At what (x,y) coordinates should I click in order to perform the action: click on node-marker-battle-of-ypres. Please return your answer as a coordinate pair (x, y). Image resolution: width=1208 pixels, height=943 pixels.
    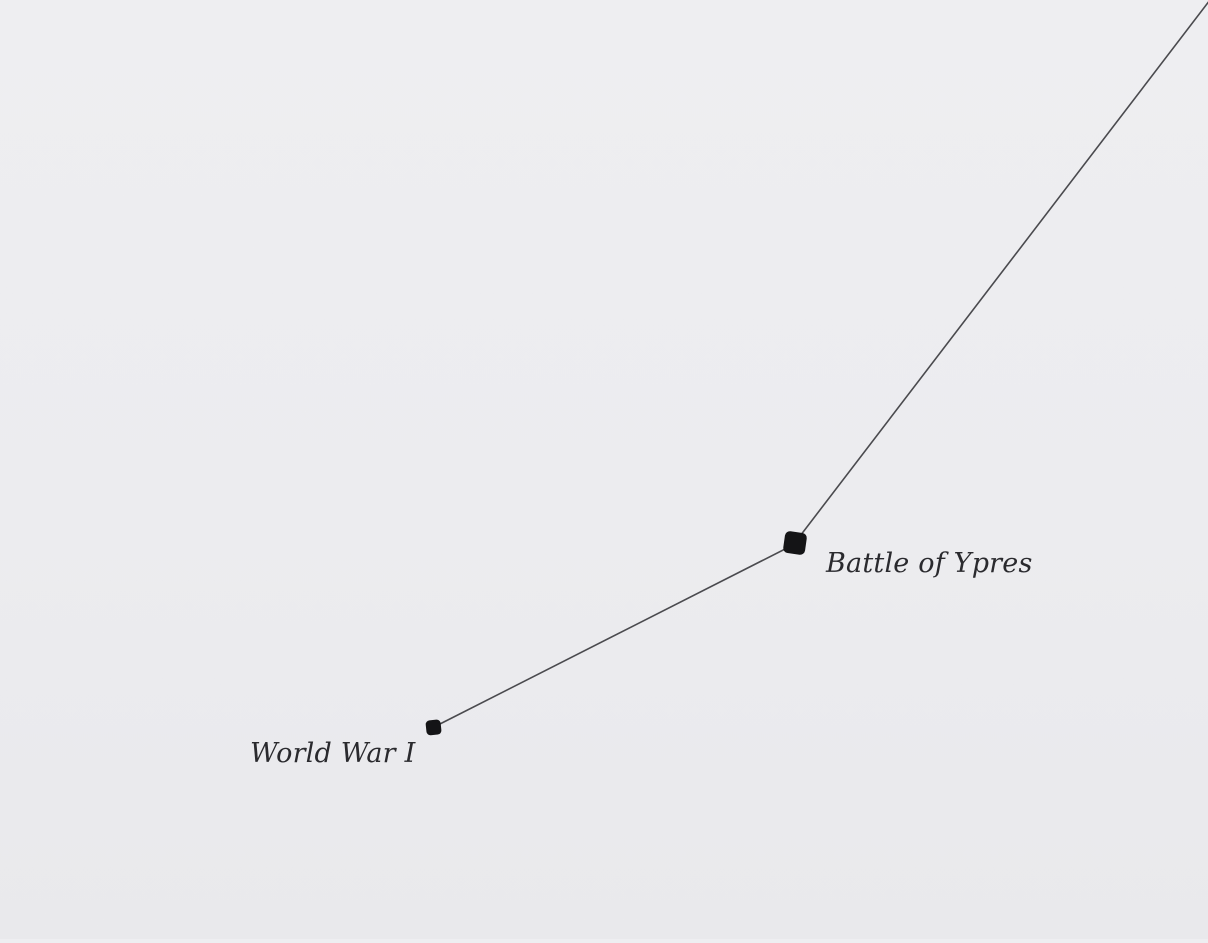
    Looking at the image, I should click on (795, 543).